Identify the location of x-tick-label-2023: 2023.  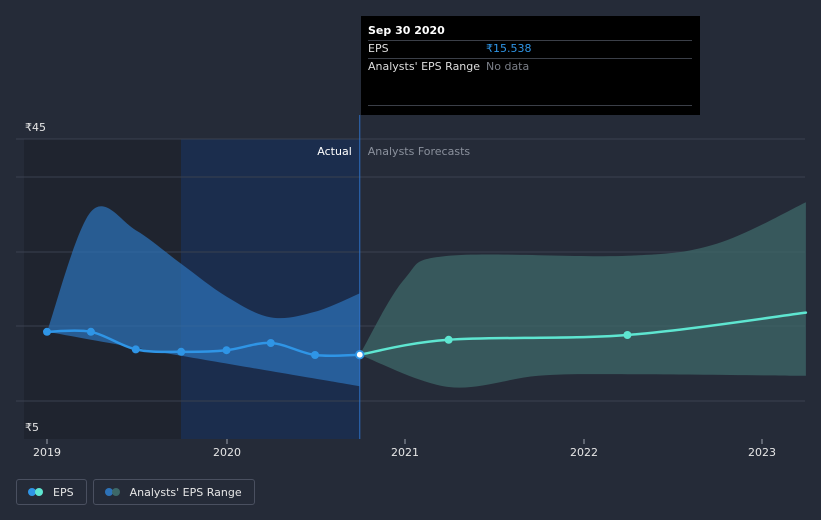
(762, 452).